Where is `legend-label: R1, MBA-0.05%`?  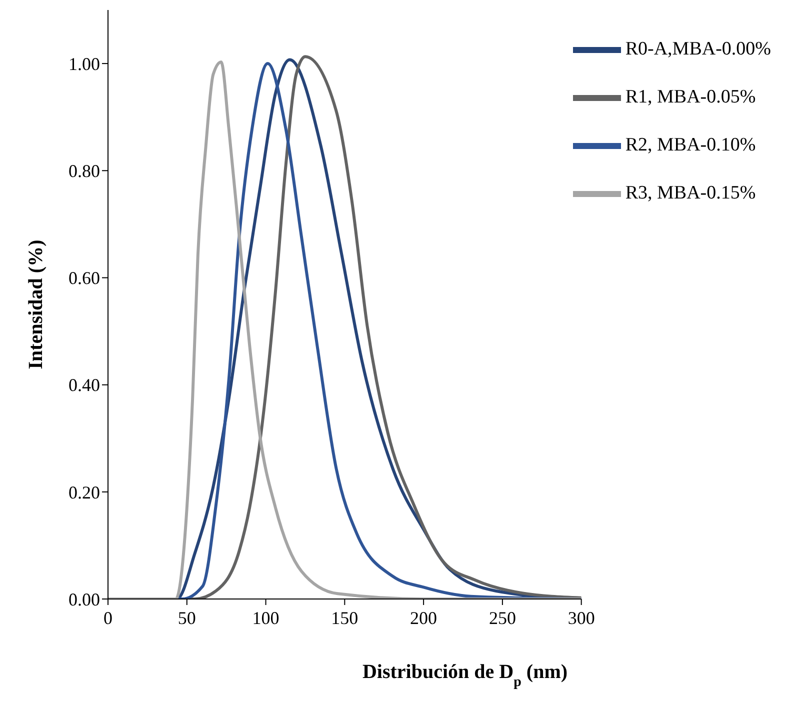
legend-label: R1, MBA-0.05% is located at coordinates (690, 97).